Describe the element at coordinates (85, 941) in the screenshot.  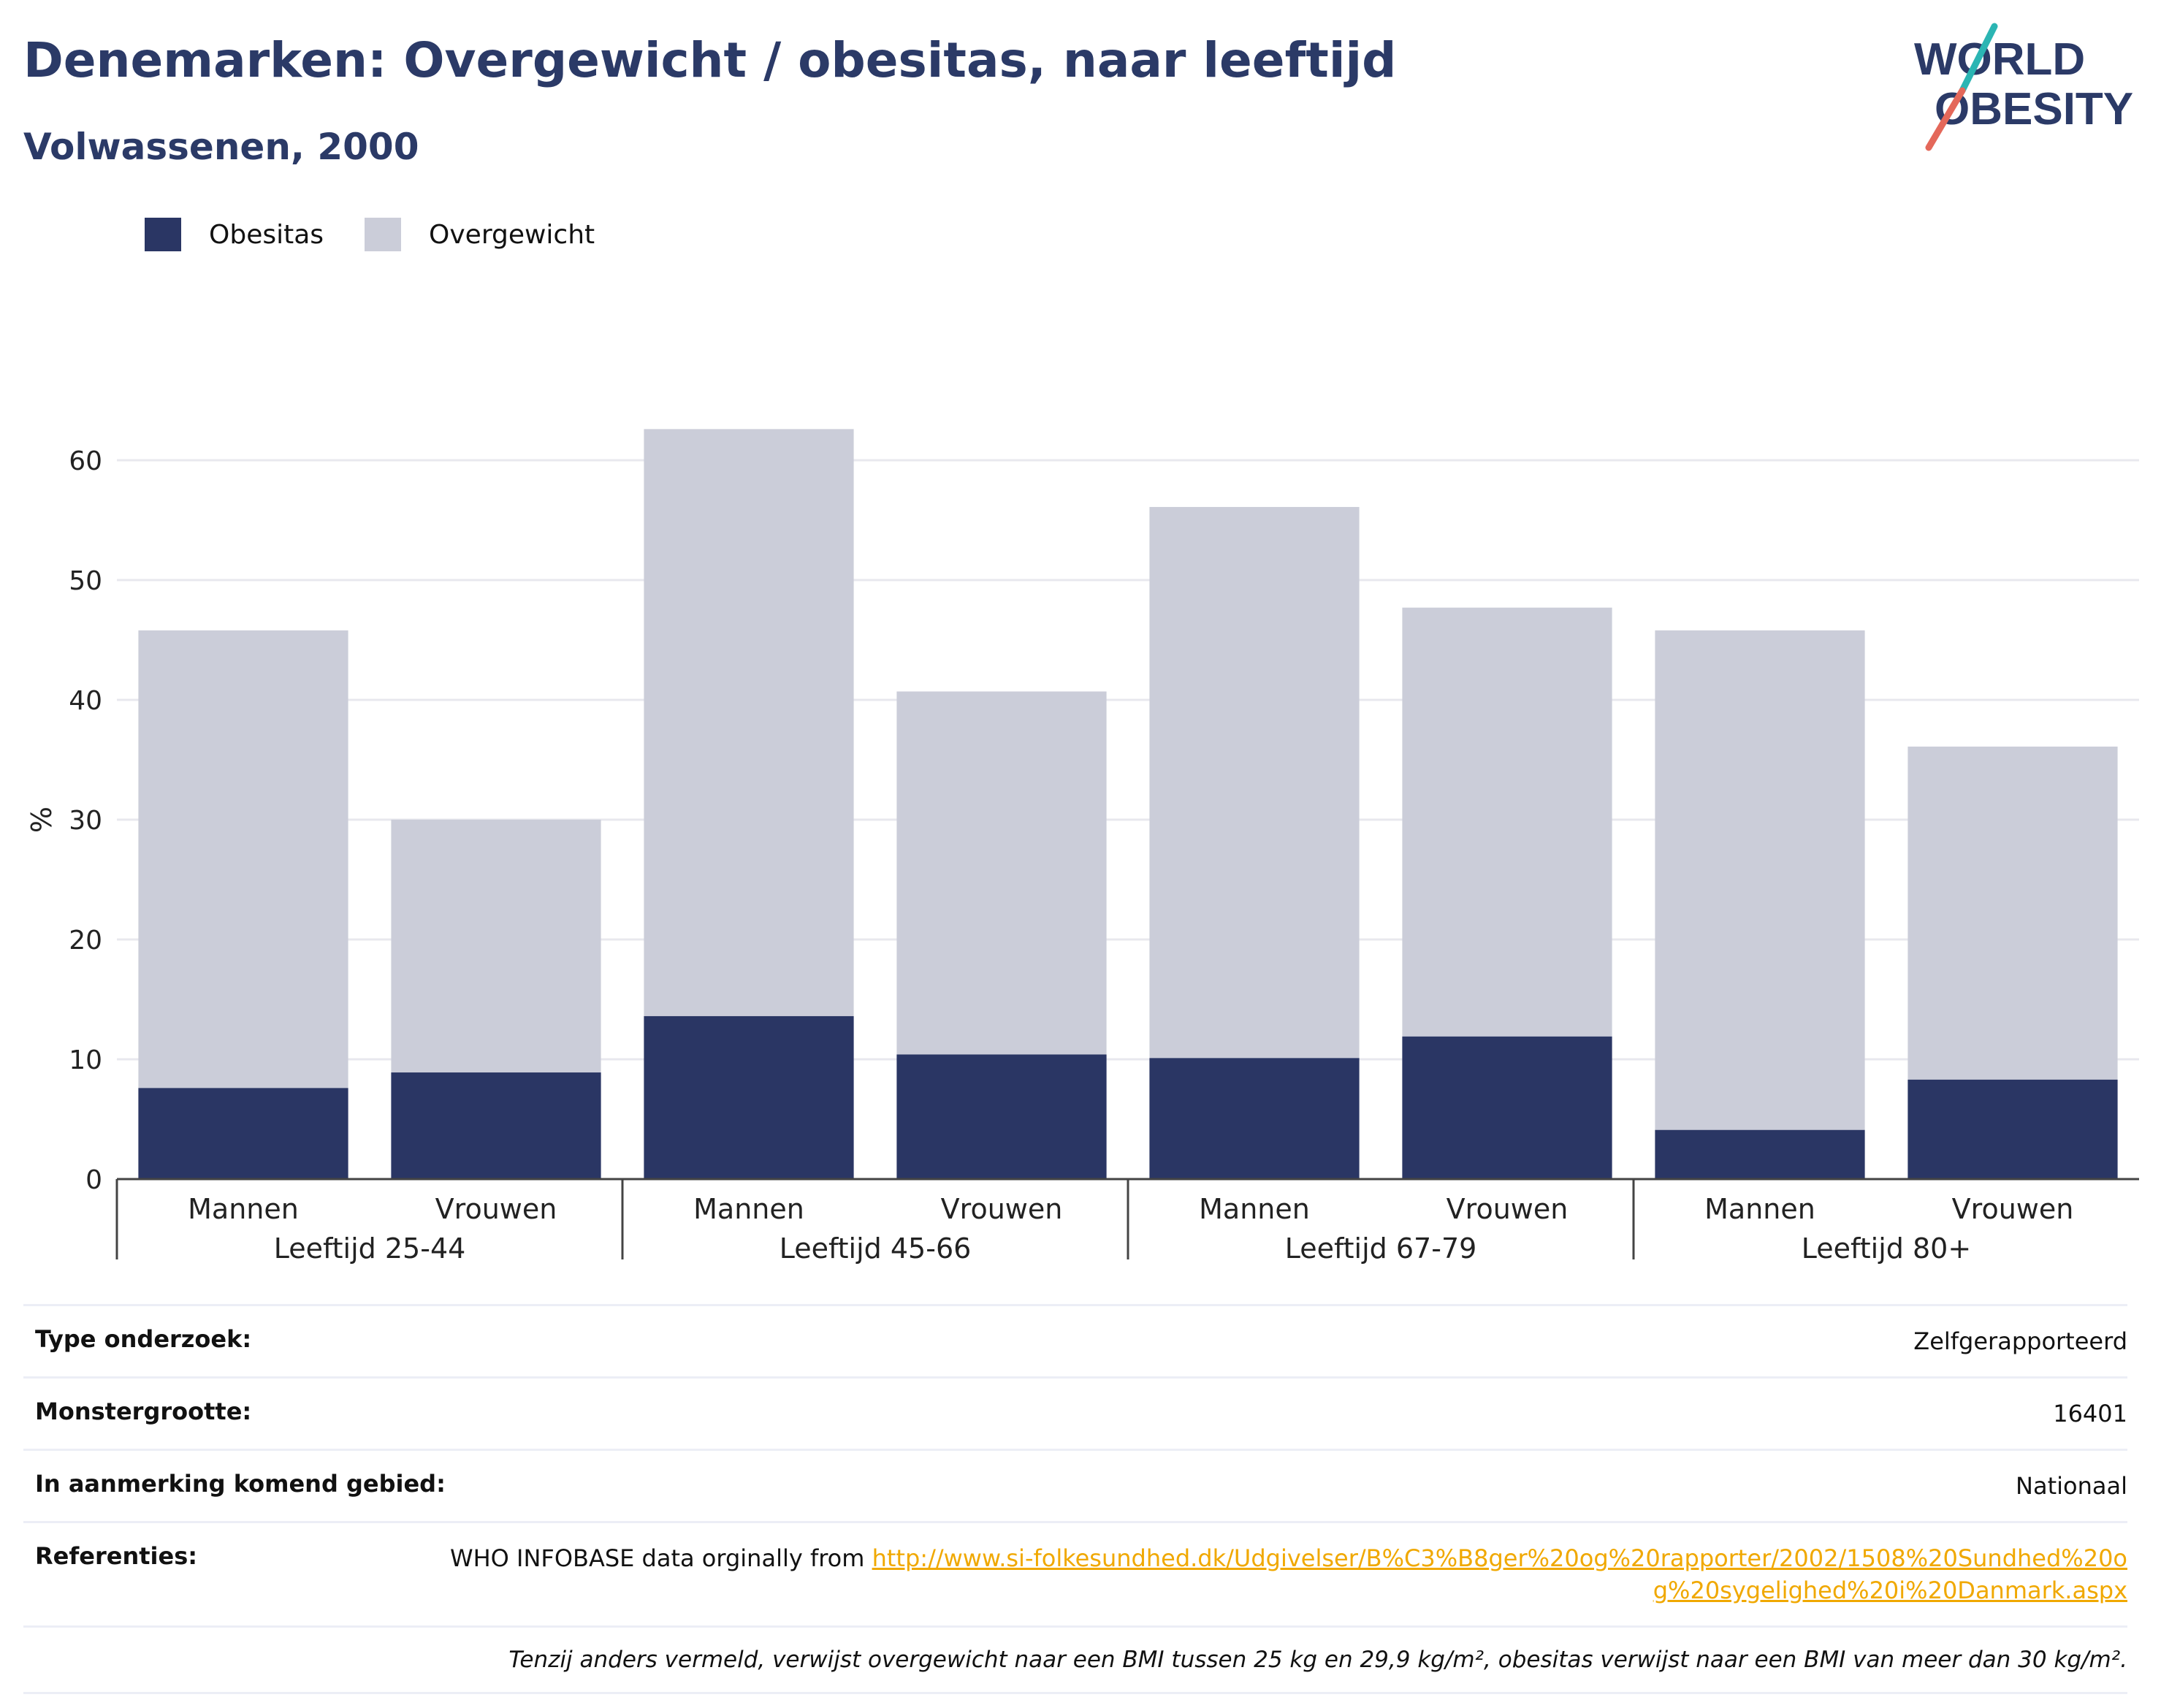
I see `y-tick-label: 20` at that location.